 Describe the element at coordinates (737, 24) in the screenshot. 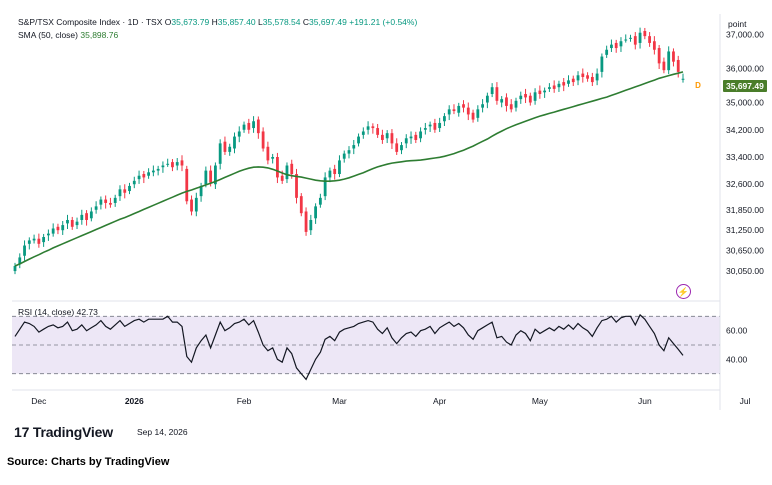

I see `price-unit-label: point` at that location.